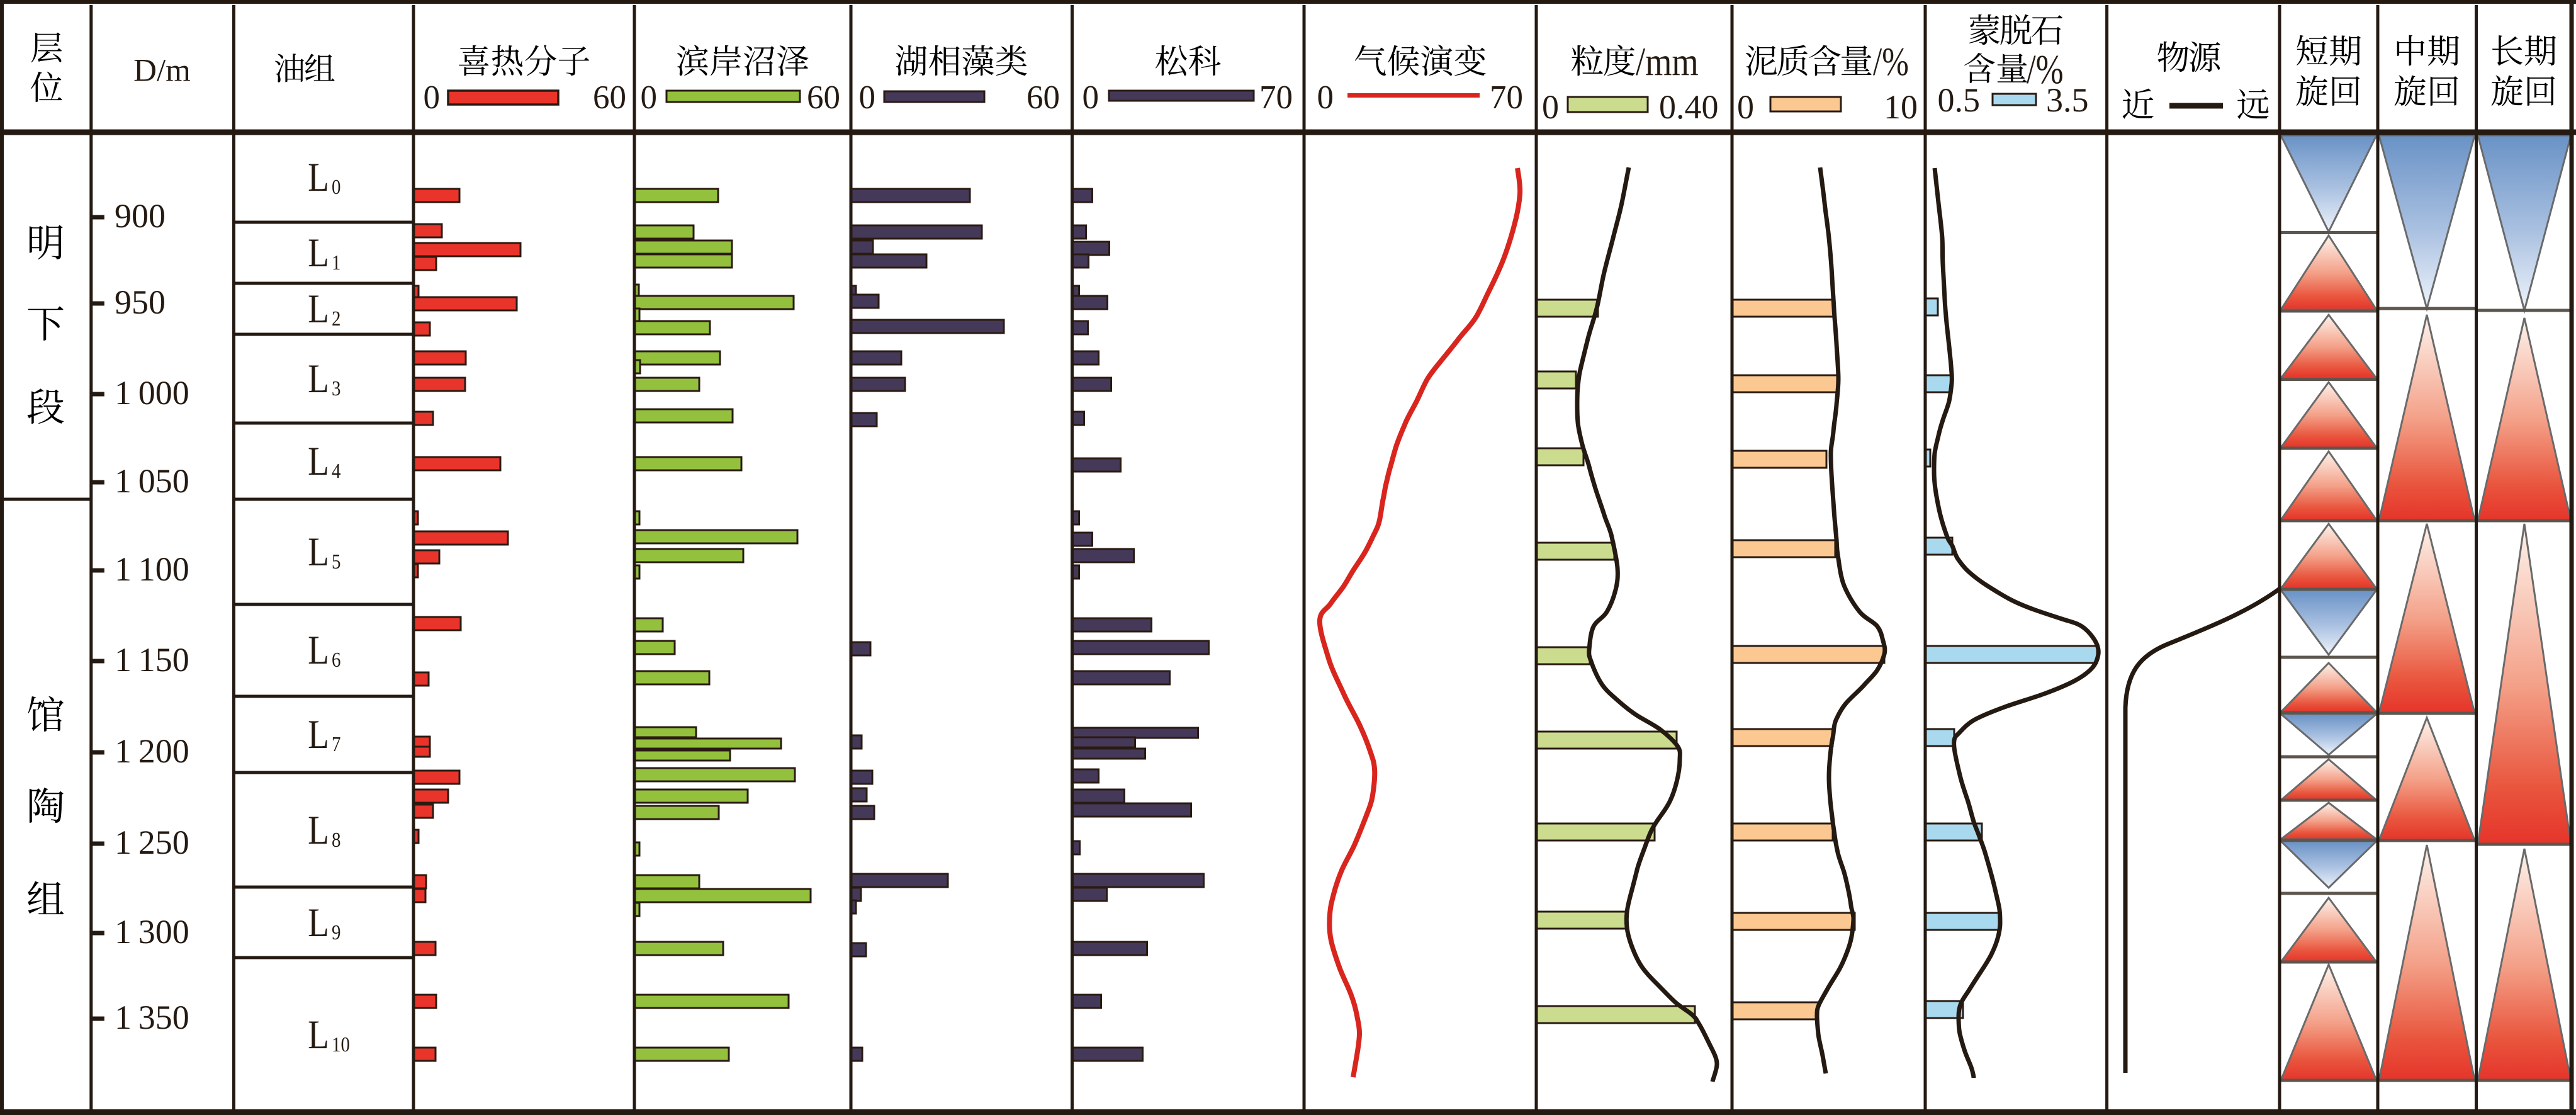 The height and width of the screenshot is (1115, 2576). What do you see at coordinates (336, 388) in the screenshot?
I see `svg-text: 3` at bounding box center [336, 388].